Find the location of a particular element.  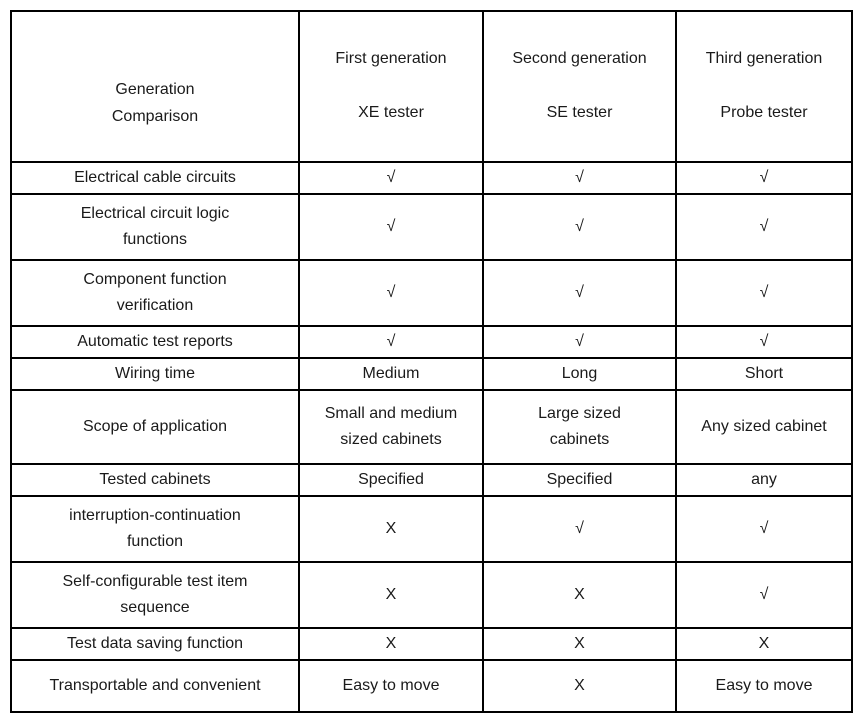

row-label: Scope of application is located at coordinates (155, 427).